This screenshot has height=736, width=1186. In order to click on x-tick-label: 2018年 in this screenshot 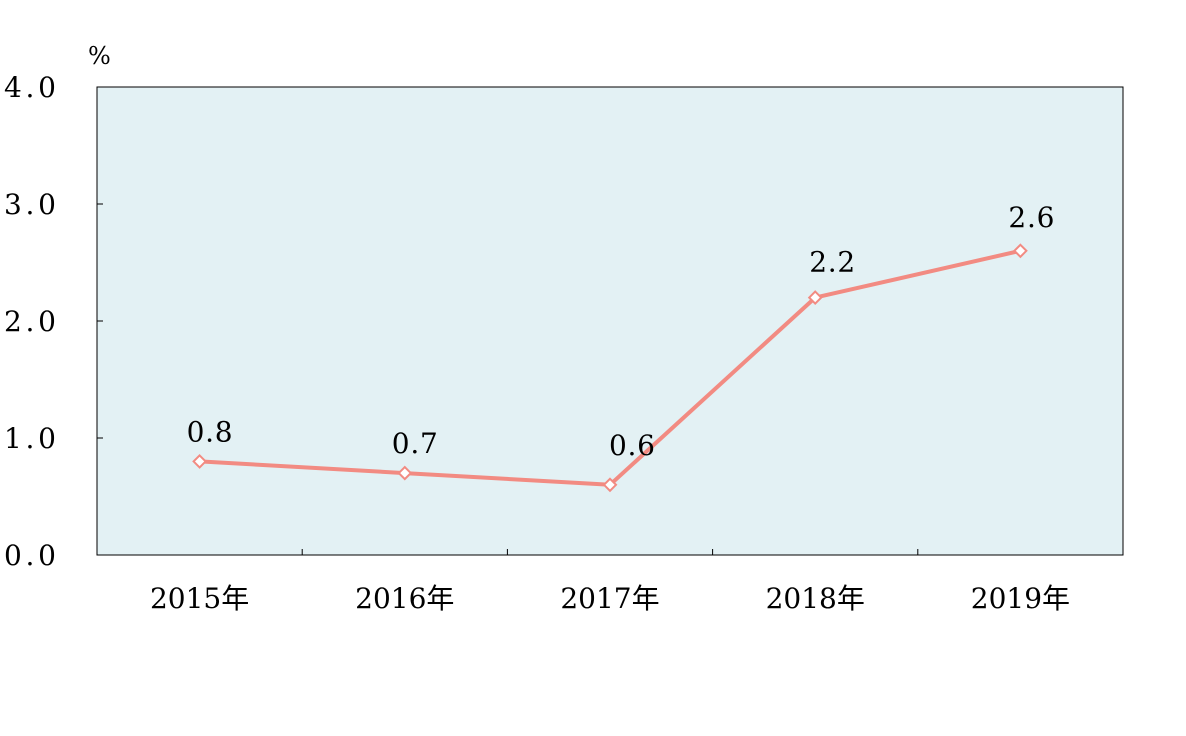, I will do `click(815, 598)`.